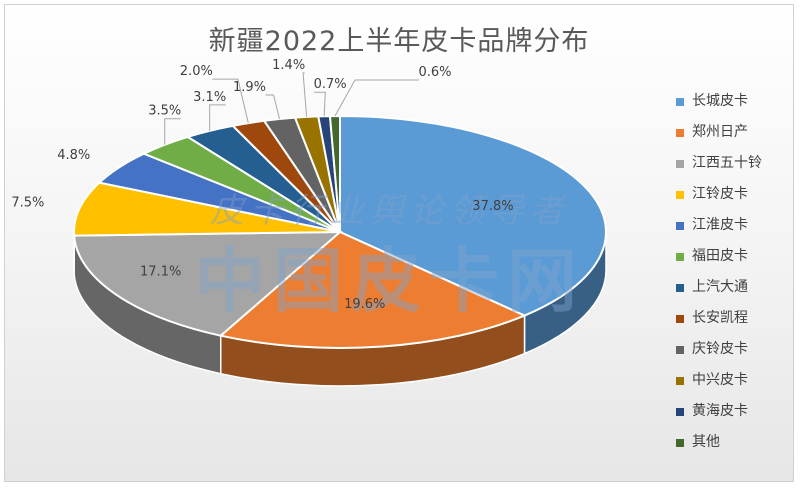 This screenshot has height=488, width=800. What do you see at coordinates (720, 132) in the screenshot?
I see `legend-label-1: 郑州日产` at bounding box center [720, 132].